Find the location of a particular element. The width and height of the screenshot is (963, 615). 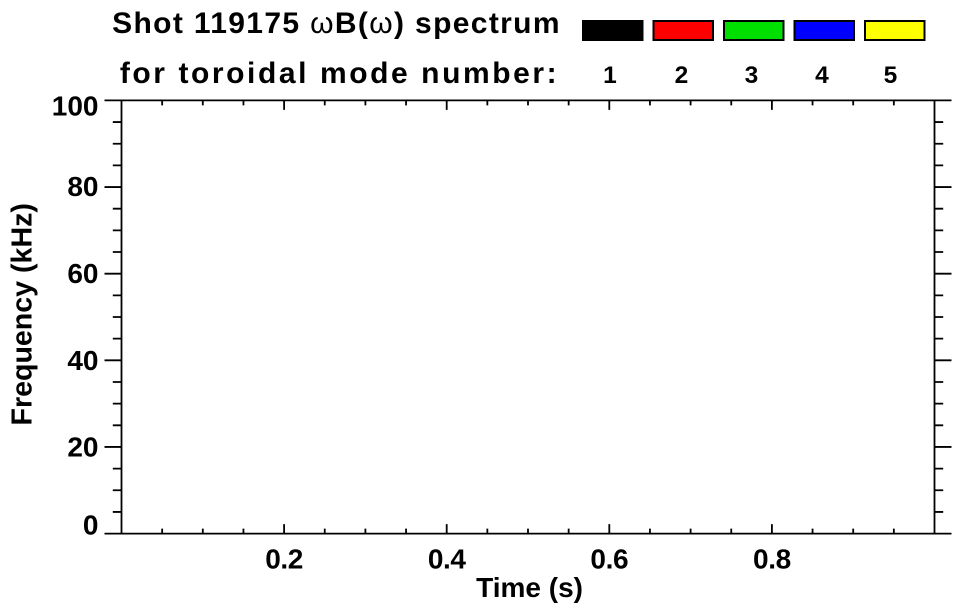

svg-text: 0 is located at coordinates (91, 525).